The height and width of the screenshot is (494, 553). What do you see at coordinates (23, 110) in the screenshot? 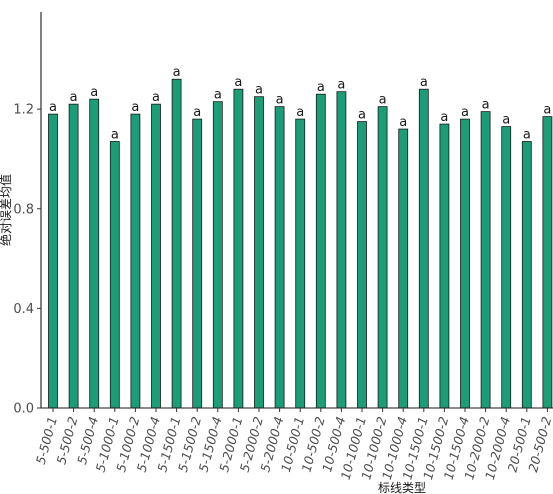
I see `y-tick-label: 1.2` at bounding box center [23, 110].